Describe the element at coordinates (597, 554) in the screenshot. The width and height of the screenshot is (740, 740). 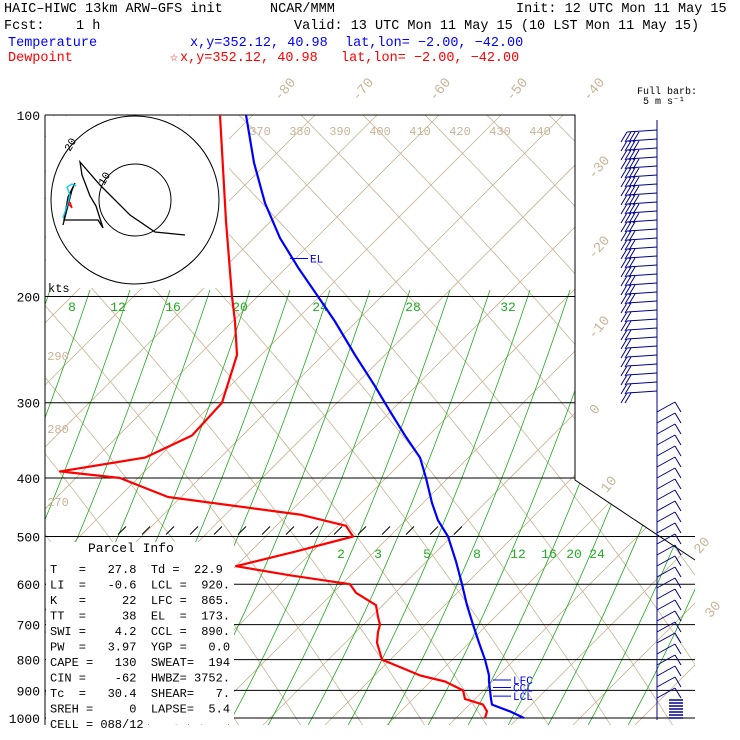
I see `mixing-ratio-label: 24` at that location.